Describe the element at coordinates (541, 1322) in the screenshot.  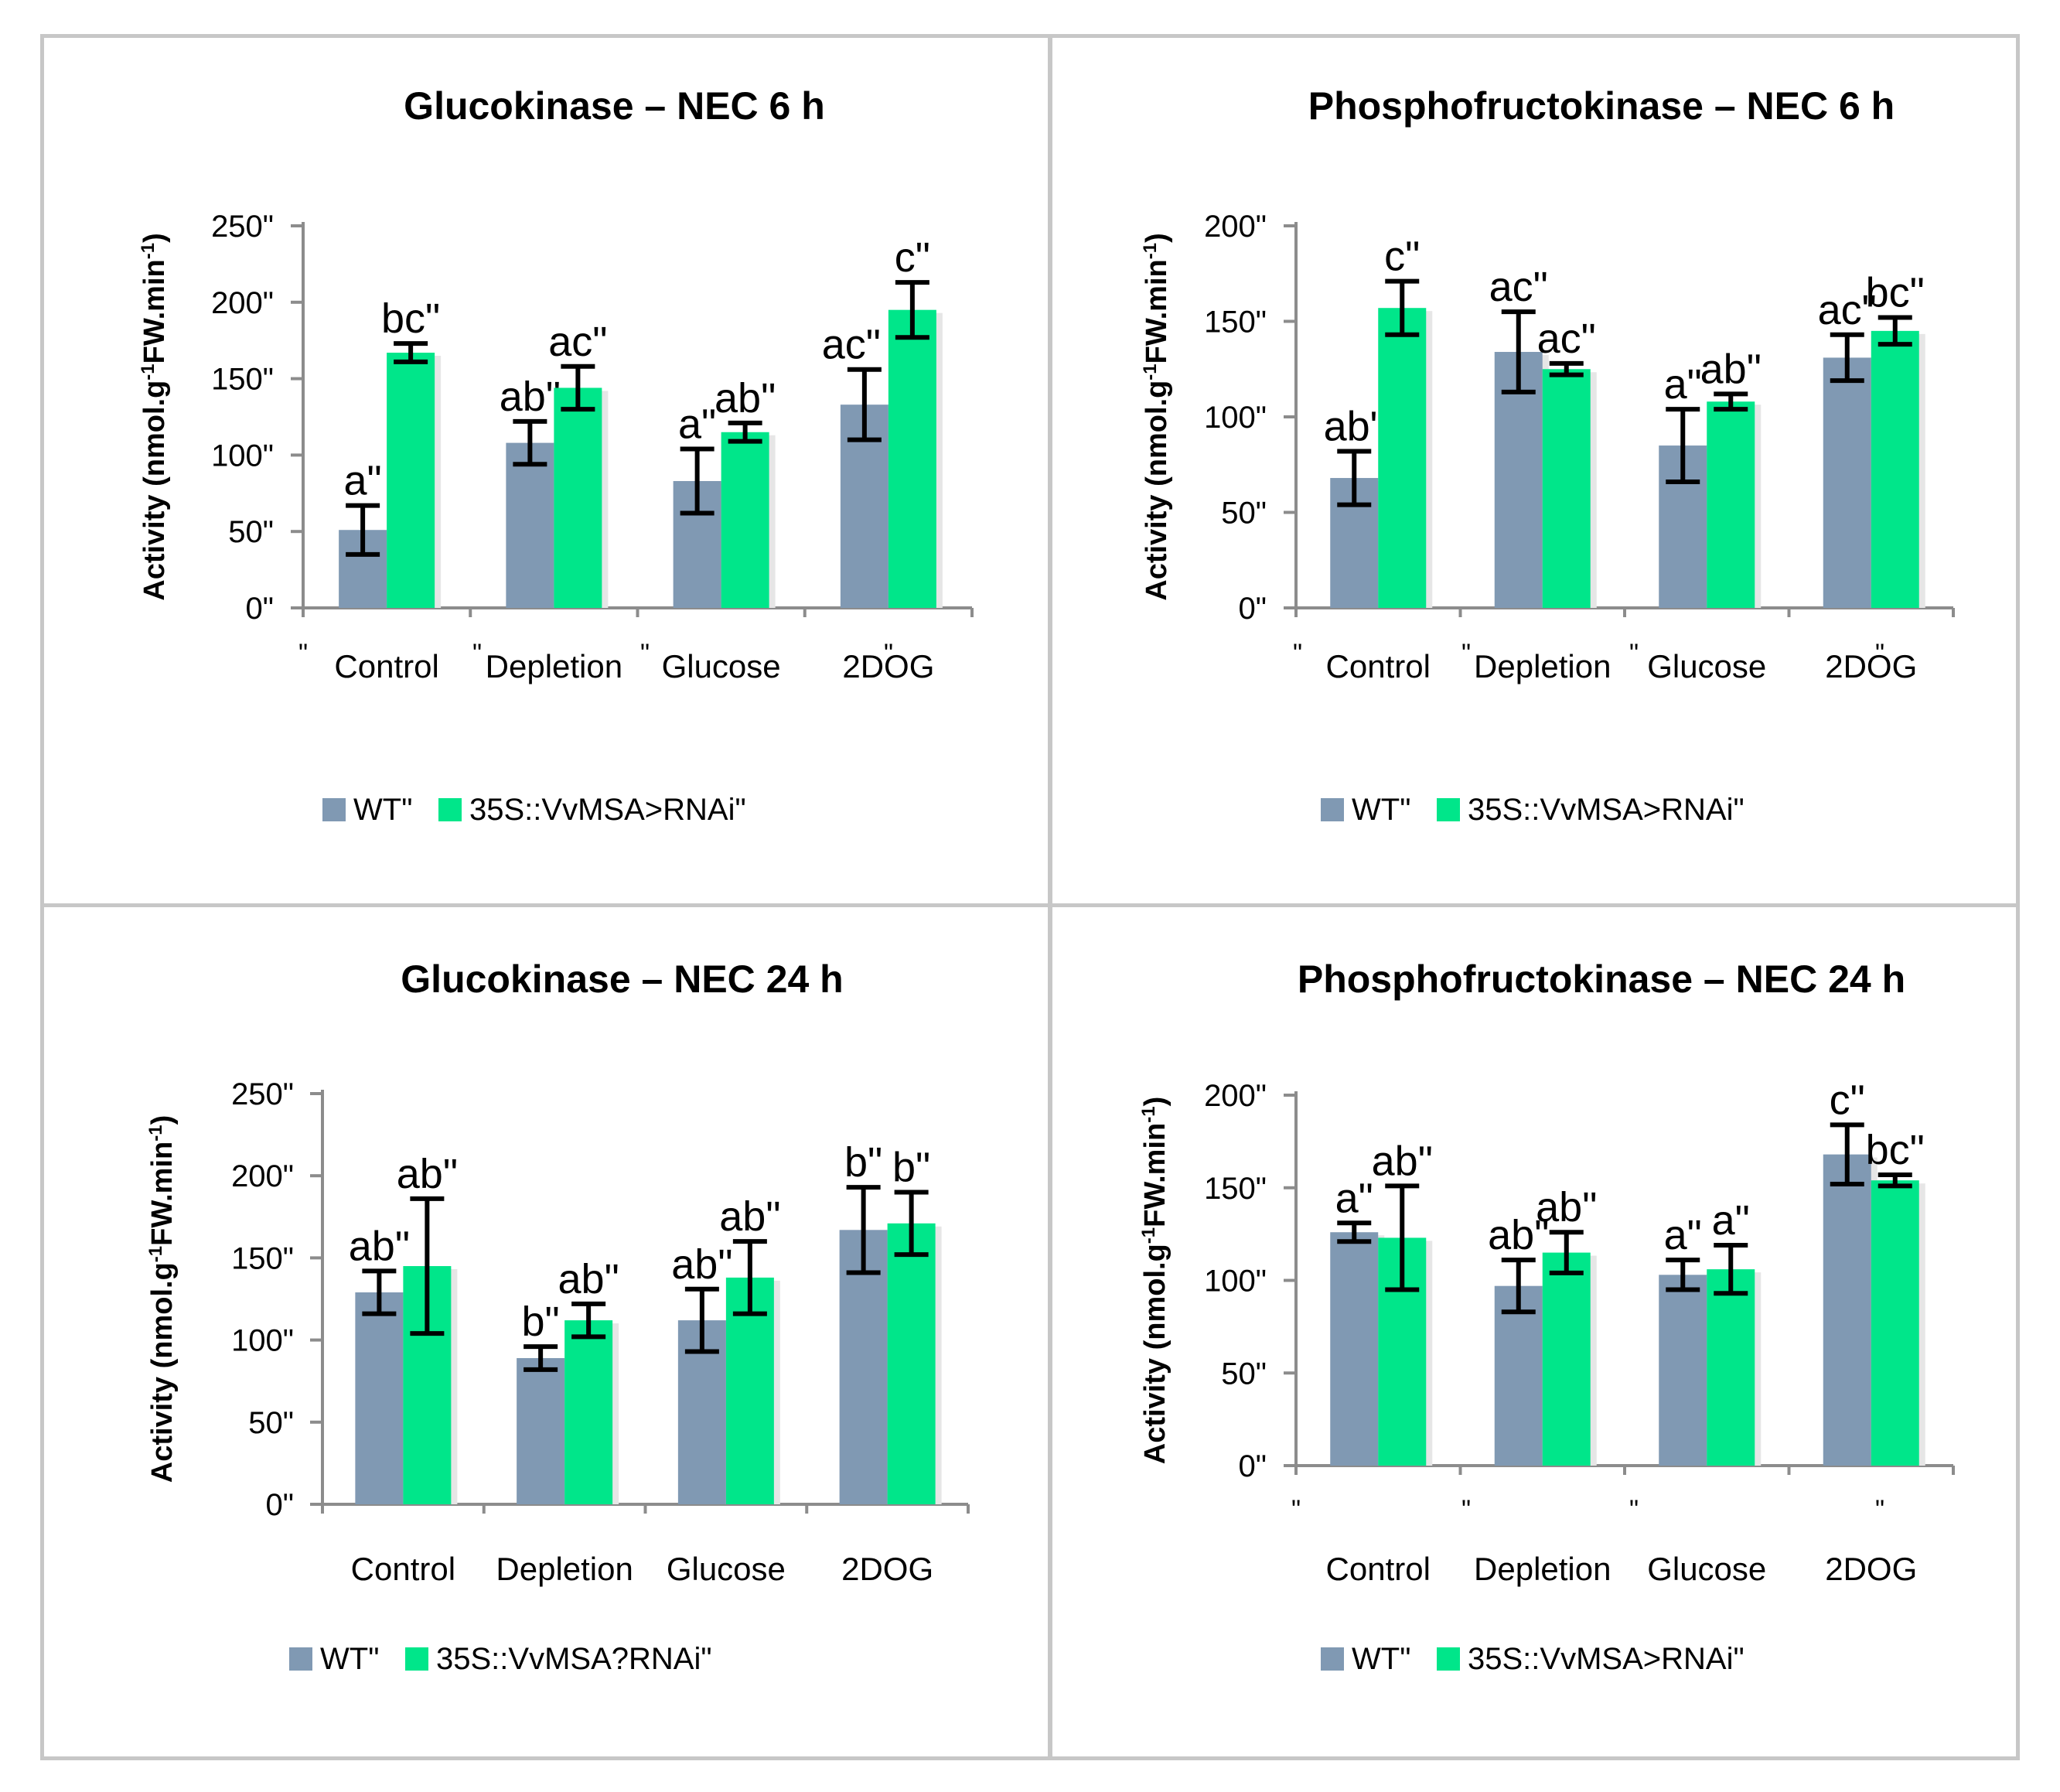
I see `significance-letter: b"` at that location.